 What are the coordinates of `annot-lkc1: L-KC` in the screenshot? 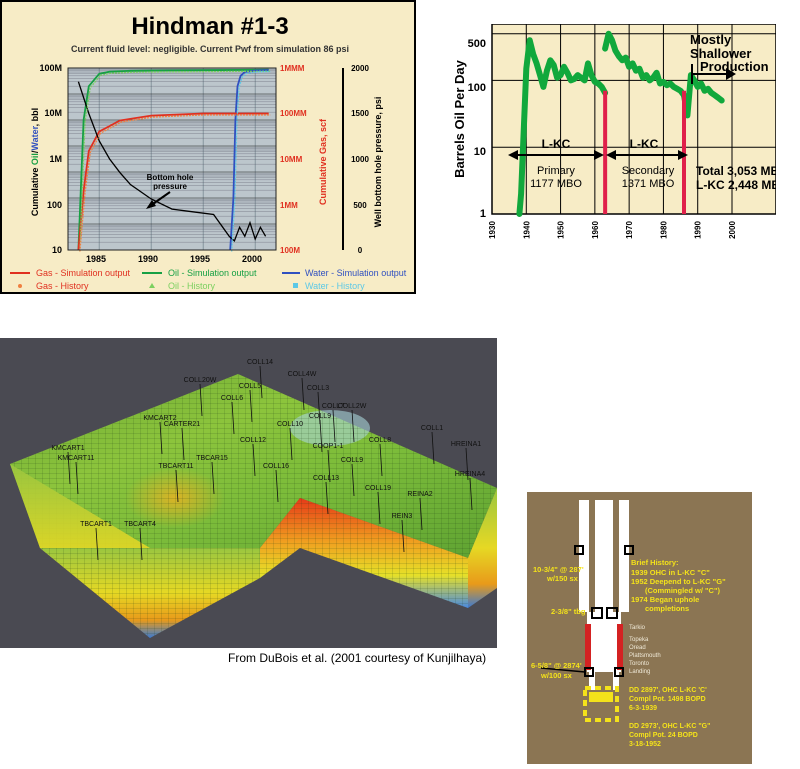 It's located at (556, 144).